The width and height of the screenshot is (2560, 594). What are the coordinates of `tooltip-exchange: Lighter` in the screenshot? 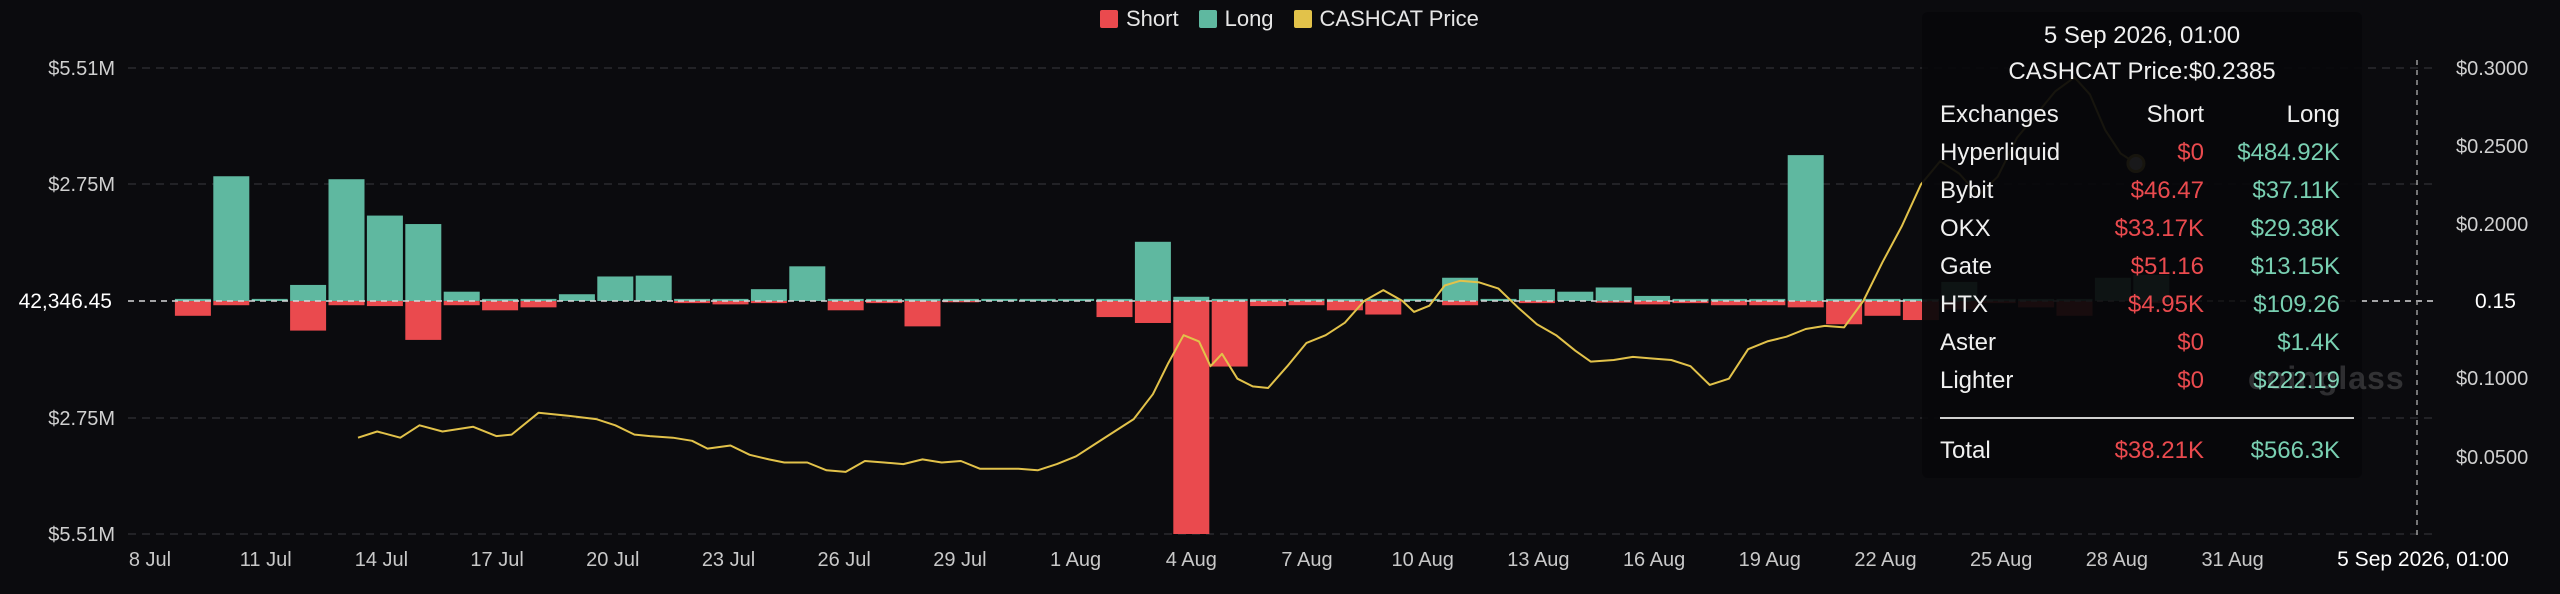 It's located at (1977, 380).